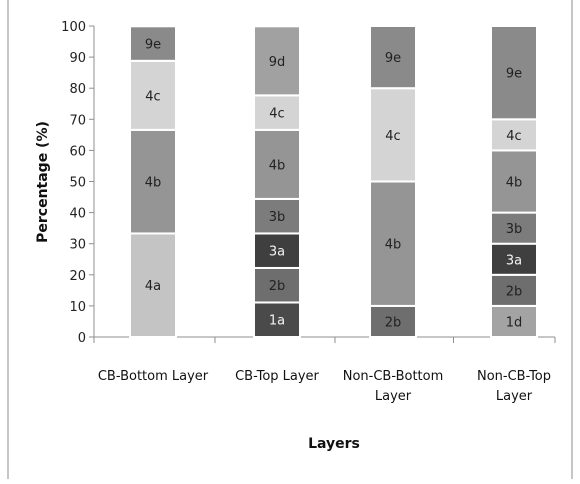 The width and height of the screenshot is (580, 484). Describe the element at coordinates (73, 27) in the screenshot. I see `y-tick-label: 100` at that location.